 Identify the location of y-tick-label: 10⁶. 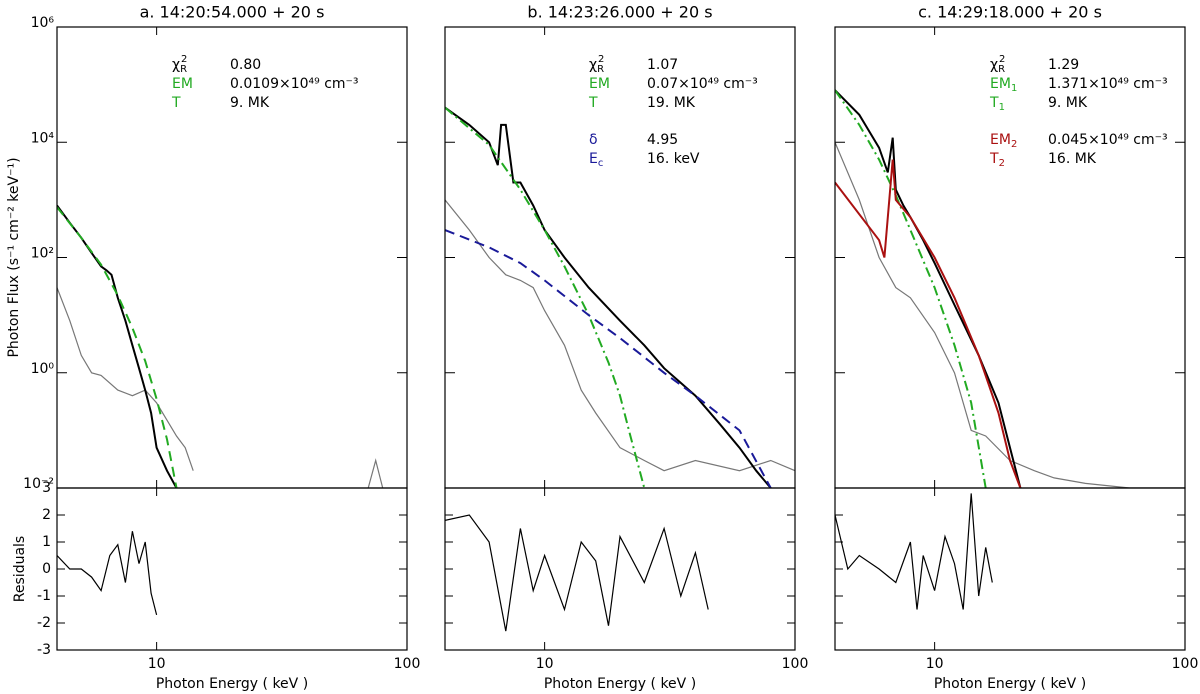
(43, 23).